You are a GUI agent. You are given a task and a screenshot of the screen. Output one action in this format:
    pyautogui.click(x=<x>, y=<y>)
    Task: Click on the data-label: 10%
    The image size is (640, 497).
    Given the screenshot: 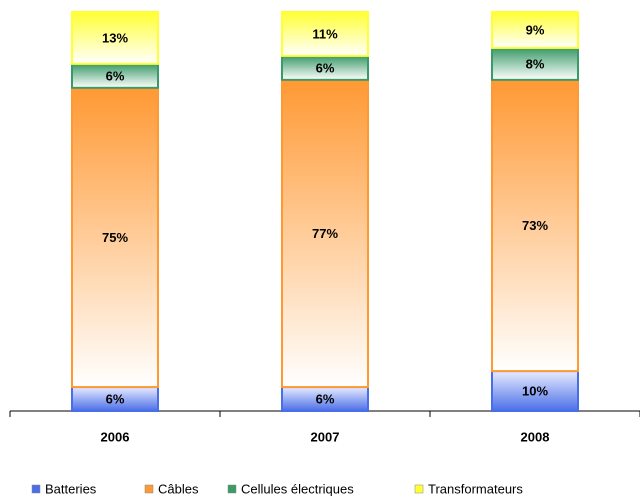 What is the action you would take?
    pyautogui.click(x=535, y=390)
    